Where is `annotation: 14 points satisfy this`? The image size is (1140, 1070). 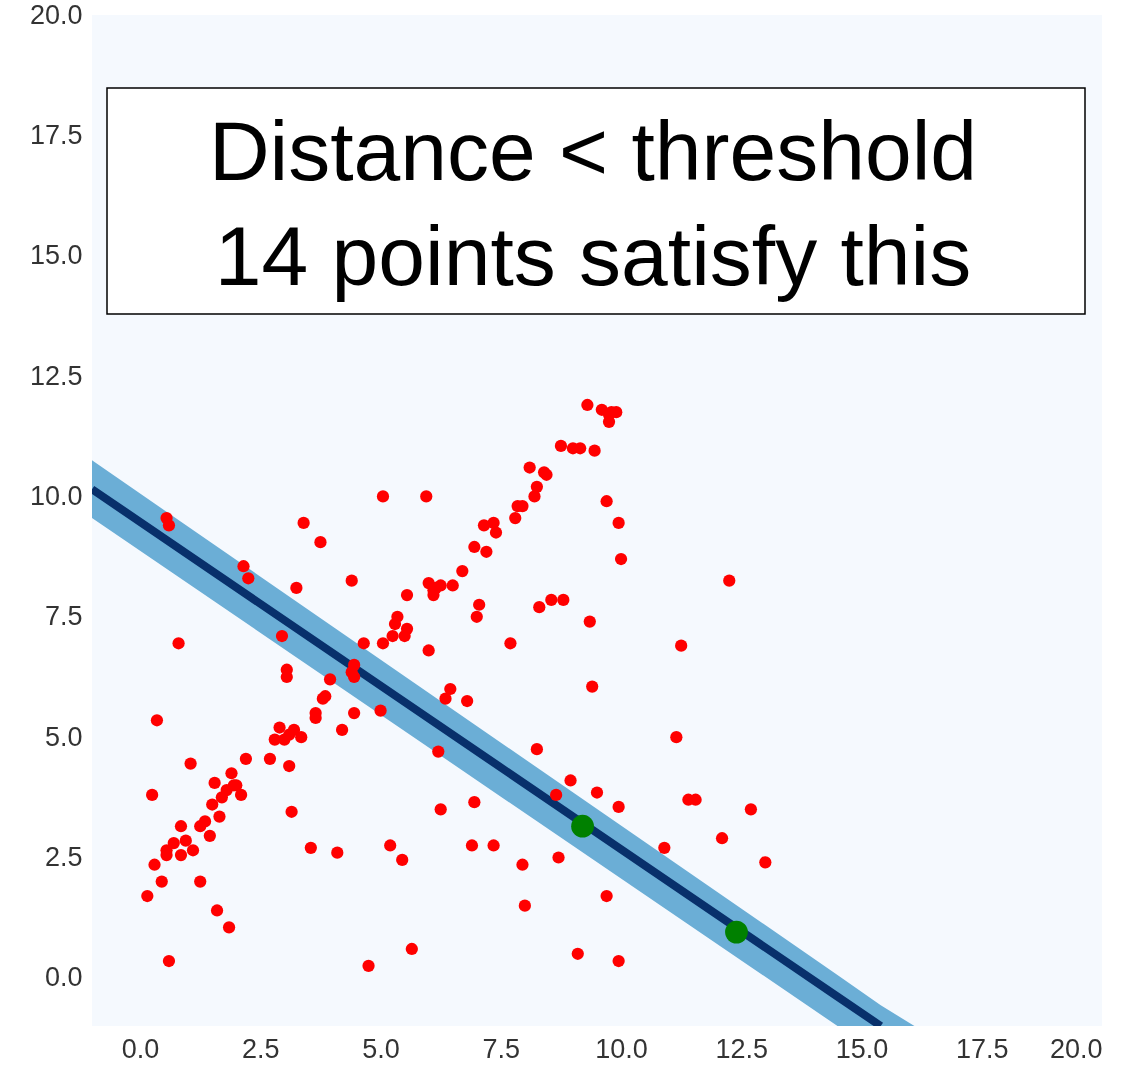
annotation: 14 points satisfy this is located at coordinates (593, 256).